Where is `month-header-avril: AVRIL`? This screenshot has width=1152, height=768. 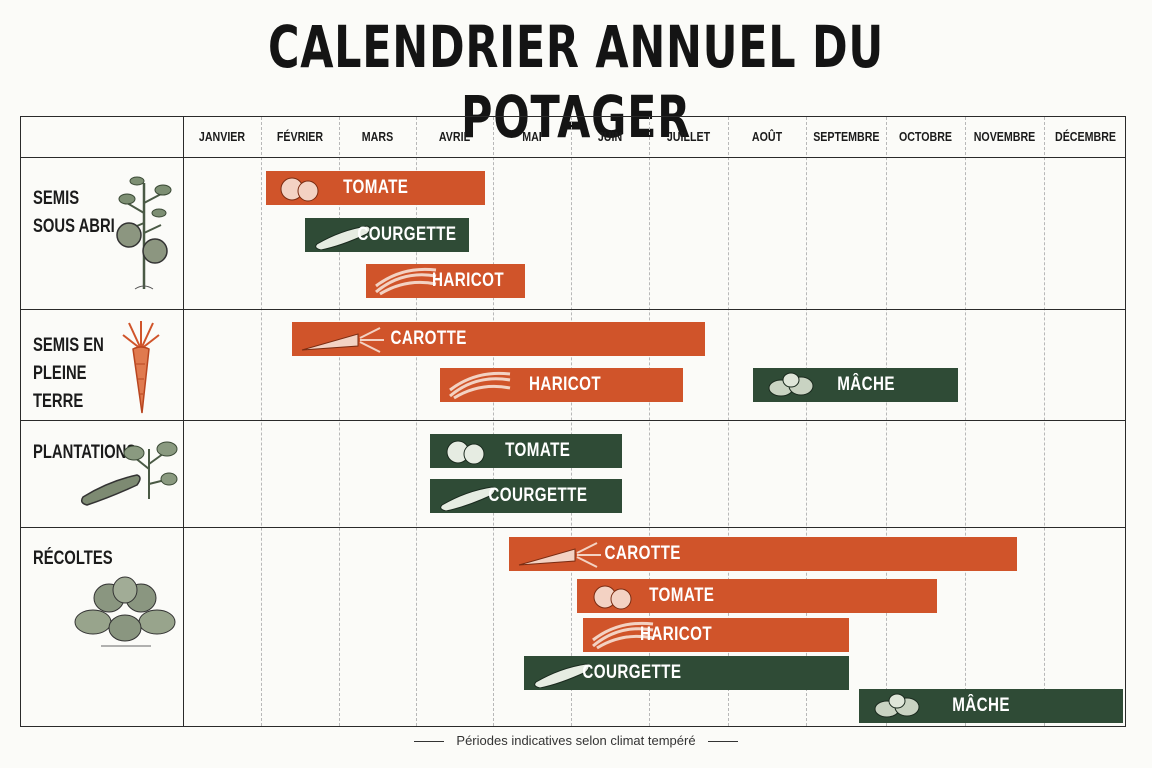
month-header-avril: AVRIL is located at coordinates (454, 136).